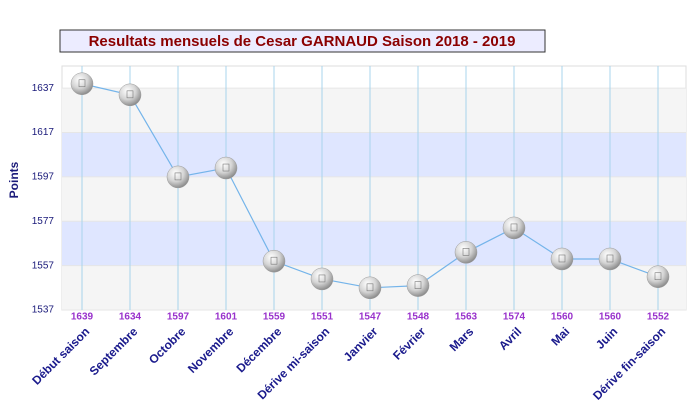 The width and height of the screenshot is (700, 420). What do you see at coordinates (60, 355) in the screenshot?
I see `x-tick-label: Début saison` at bounding box center [60, 355].